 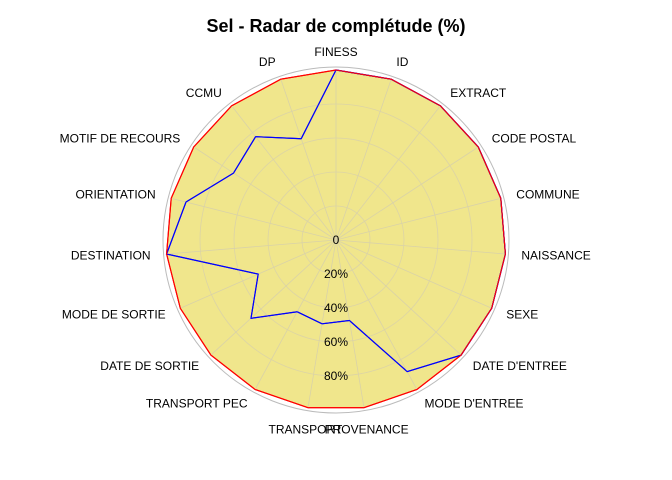 What do you see at coordinates (336, 342) in the screenshot?
I see `radial-tick-label: 60%` at bounding box center [336, 342].